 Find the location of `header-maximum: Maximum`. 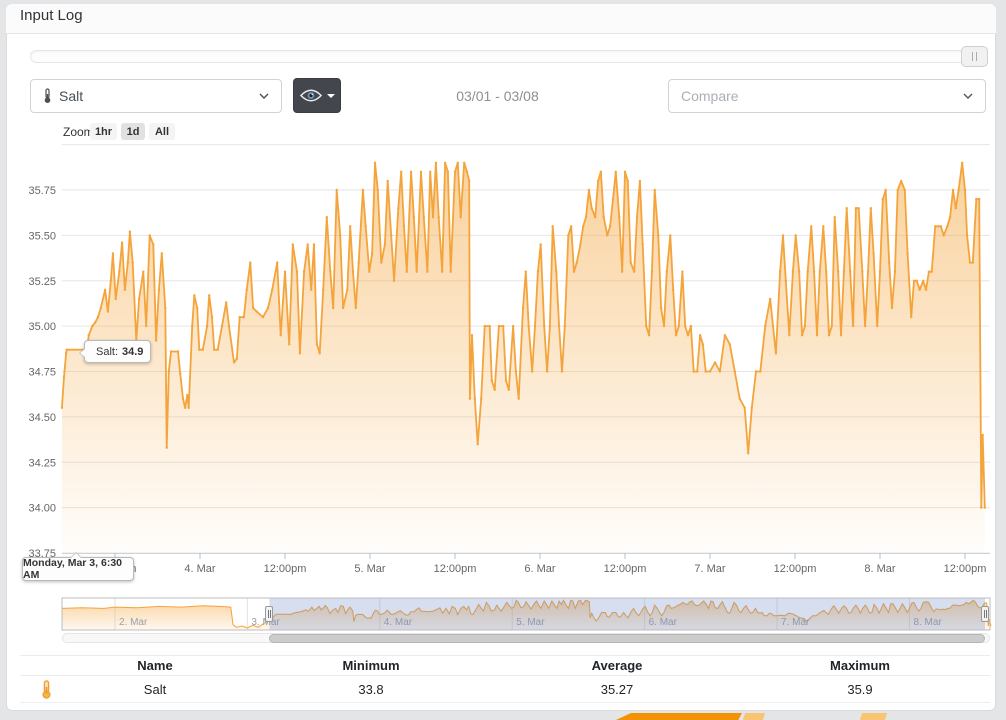

header-maximum: Maximum is located at coordinates (860, 665).